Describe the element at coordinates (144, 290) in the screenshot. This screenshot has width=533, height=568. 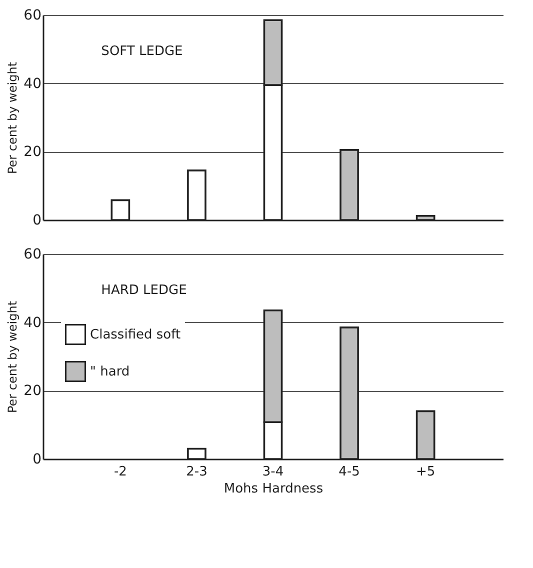
I see `text: HARD LEDGE` at that location.